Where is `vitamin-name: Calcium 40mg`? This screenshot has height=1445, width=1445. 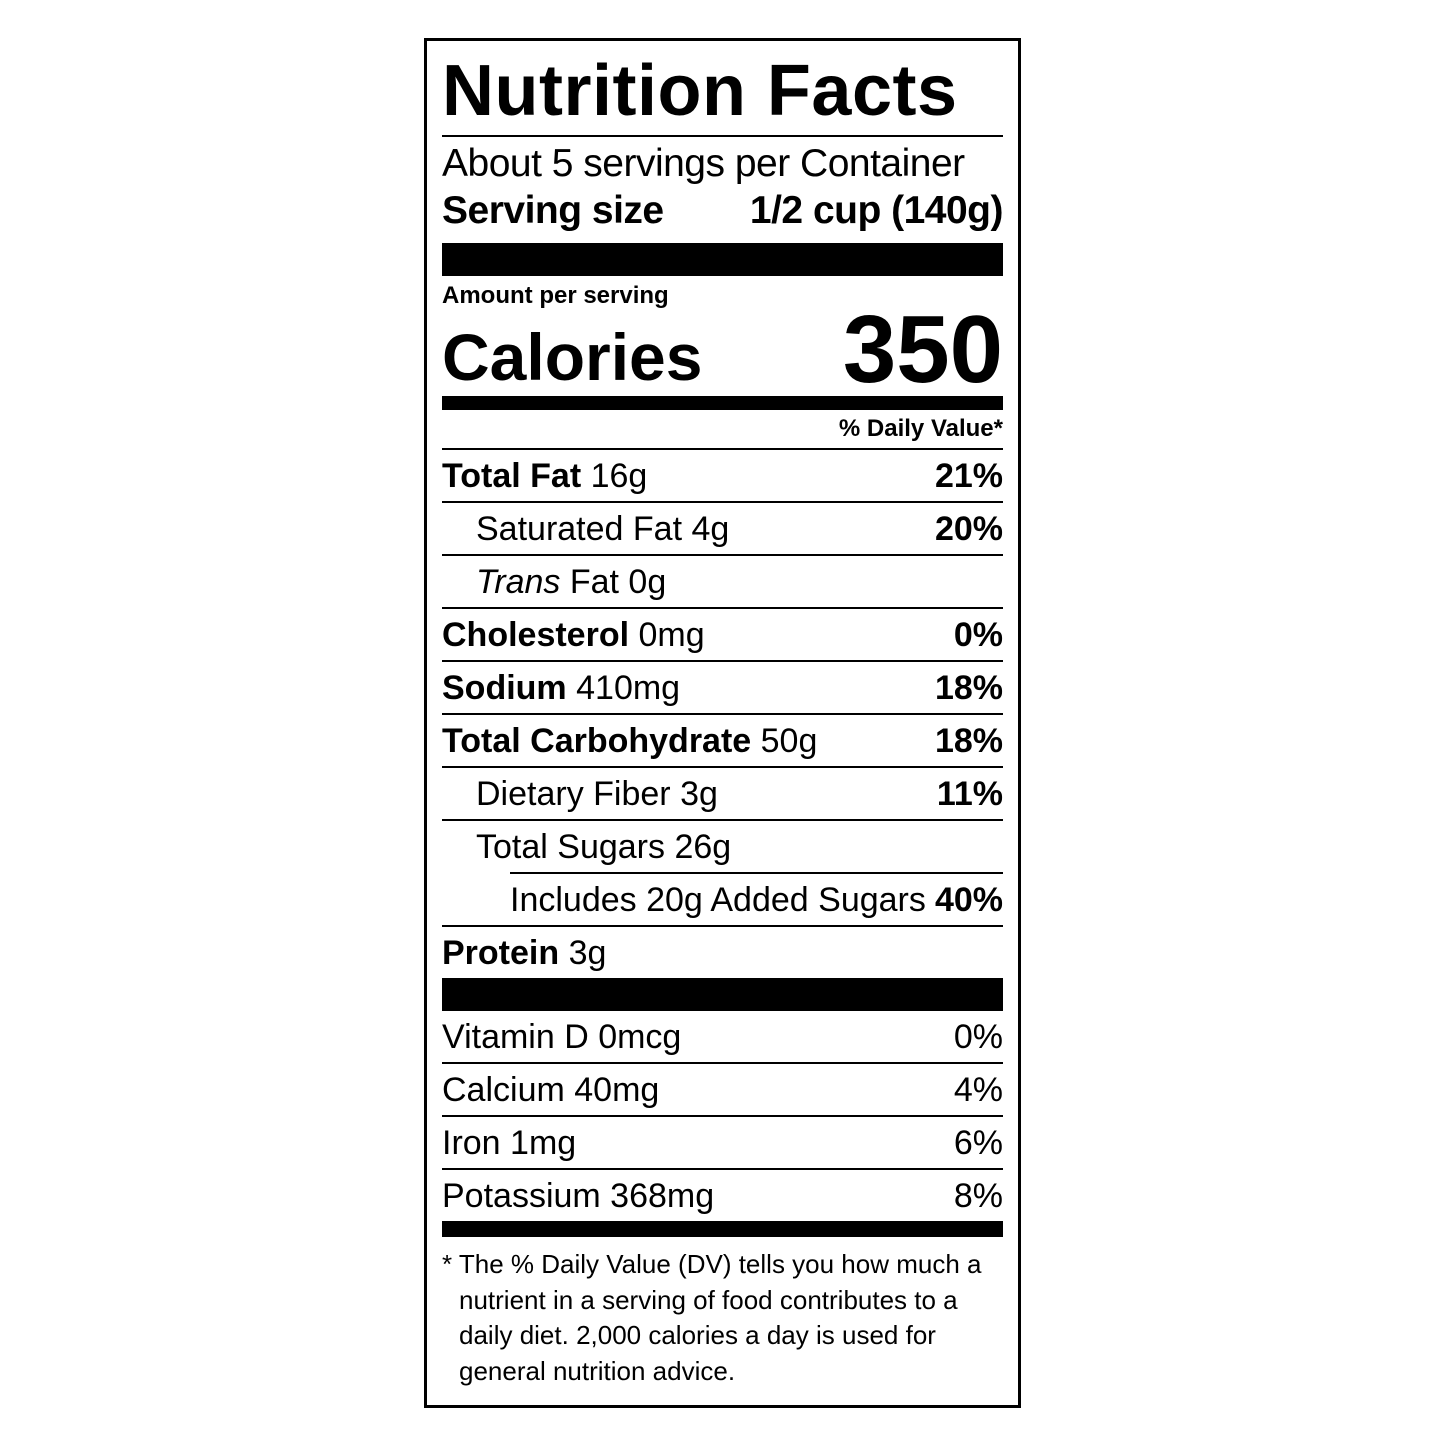 vitamin-name: Calcium 40mg is located at coordinates (551, 1090).